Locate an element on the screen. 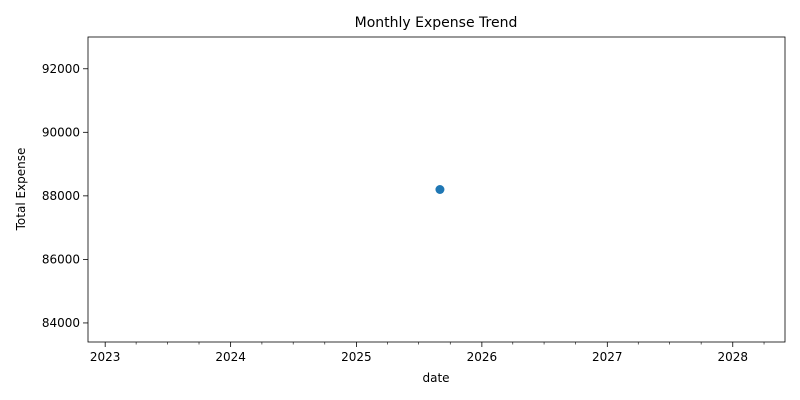  series-layer is located at coordinates (440, 189).